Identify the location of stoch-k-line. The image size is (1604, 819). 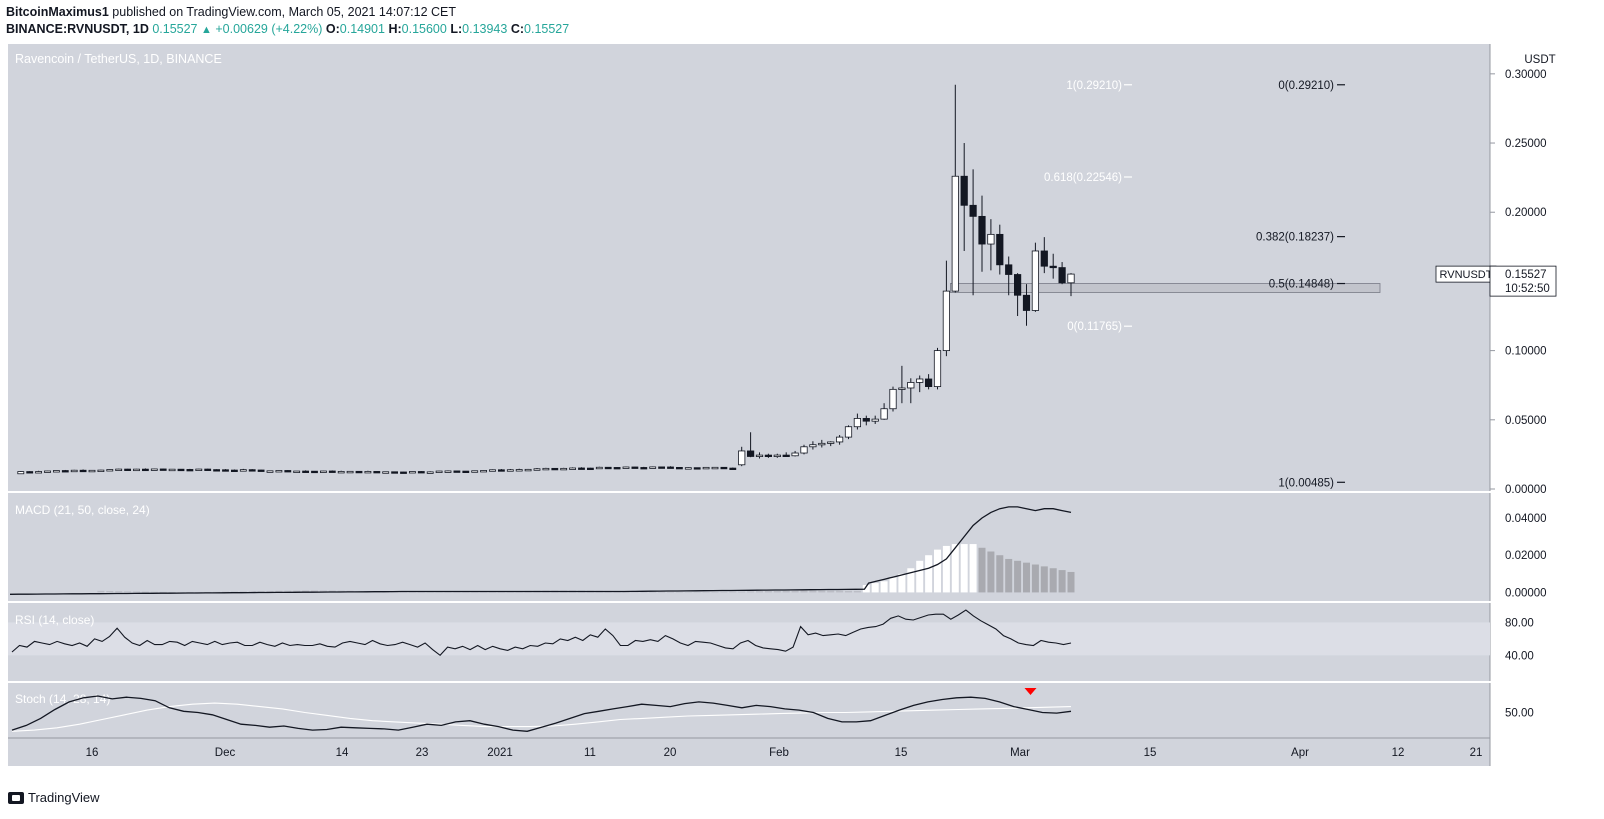
(541, 713).